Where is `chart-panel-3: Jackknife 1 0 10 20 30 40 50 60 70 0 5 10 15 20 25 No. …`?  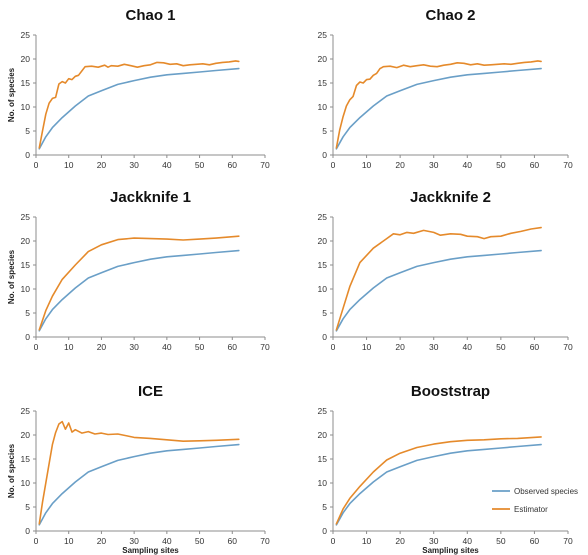 chart-panel-3: Jackknife 1 0 10 20 30 40 50 60 70 0 5 10 15 20 25 No. … is located at coordinates (138, 270).